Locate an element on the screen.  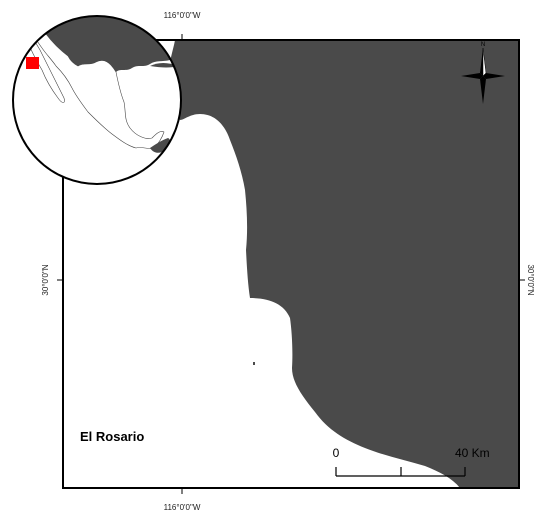
top-longitude-label: 116°0'0"W is located at coordinates (182, 15).